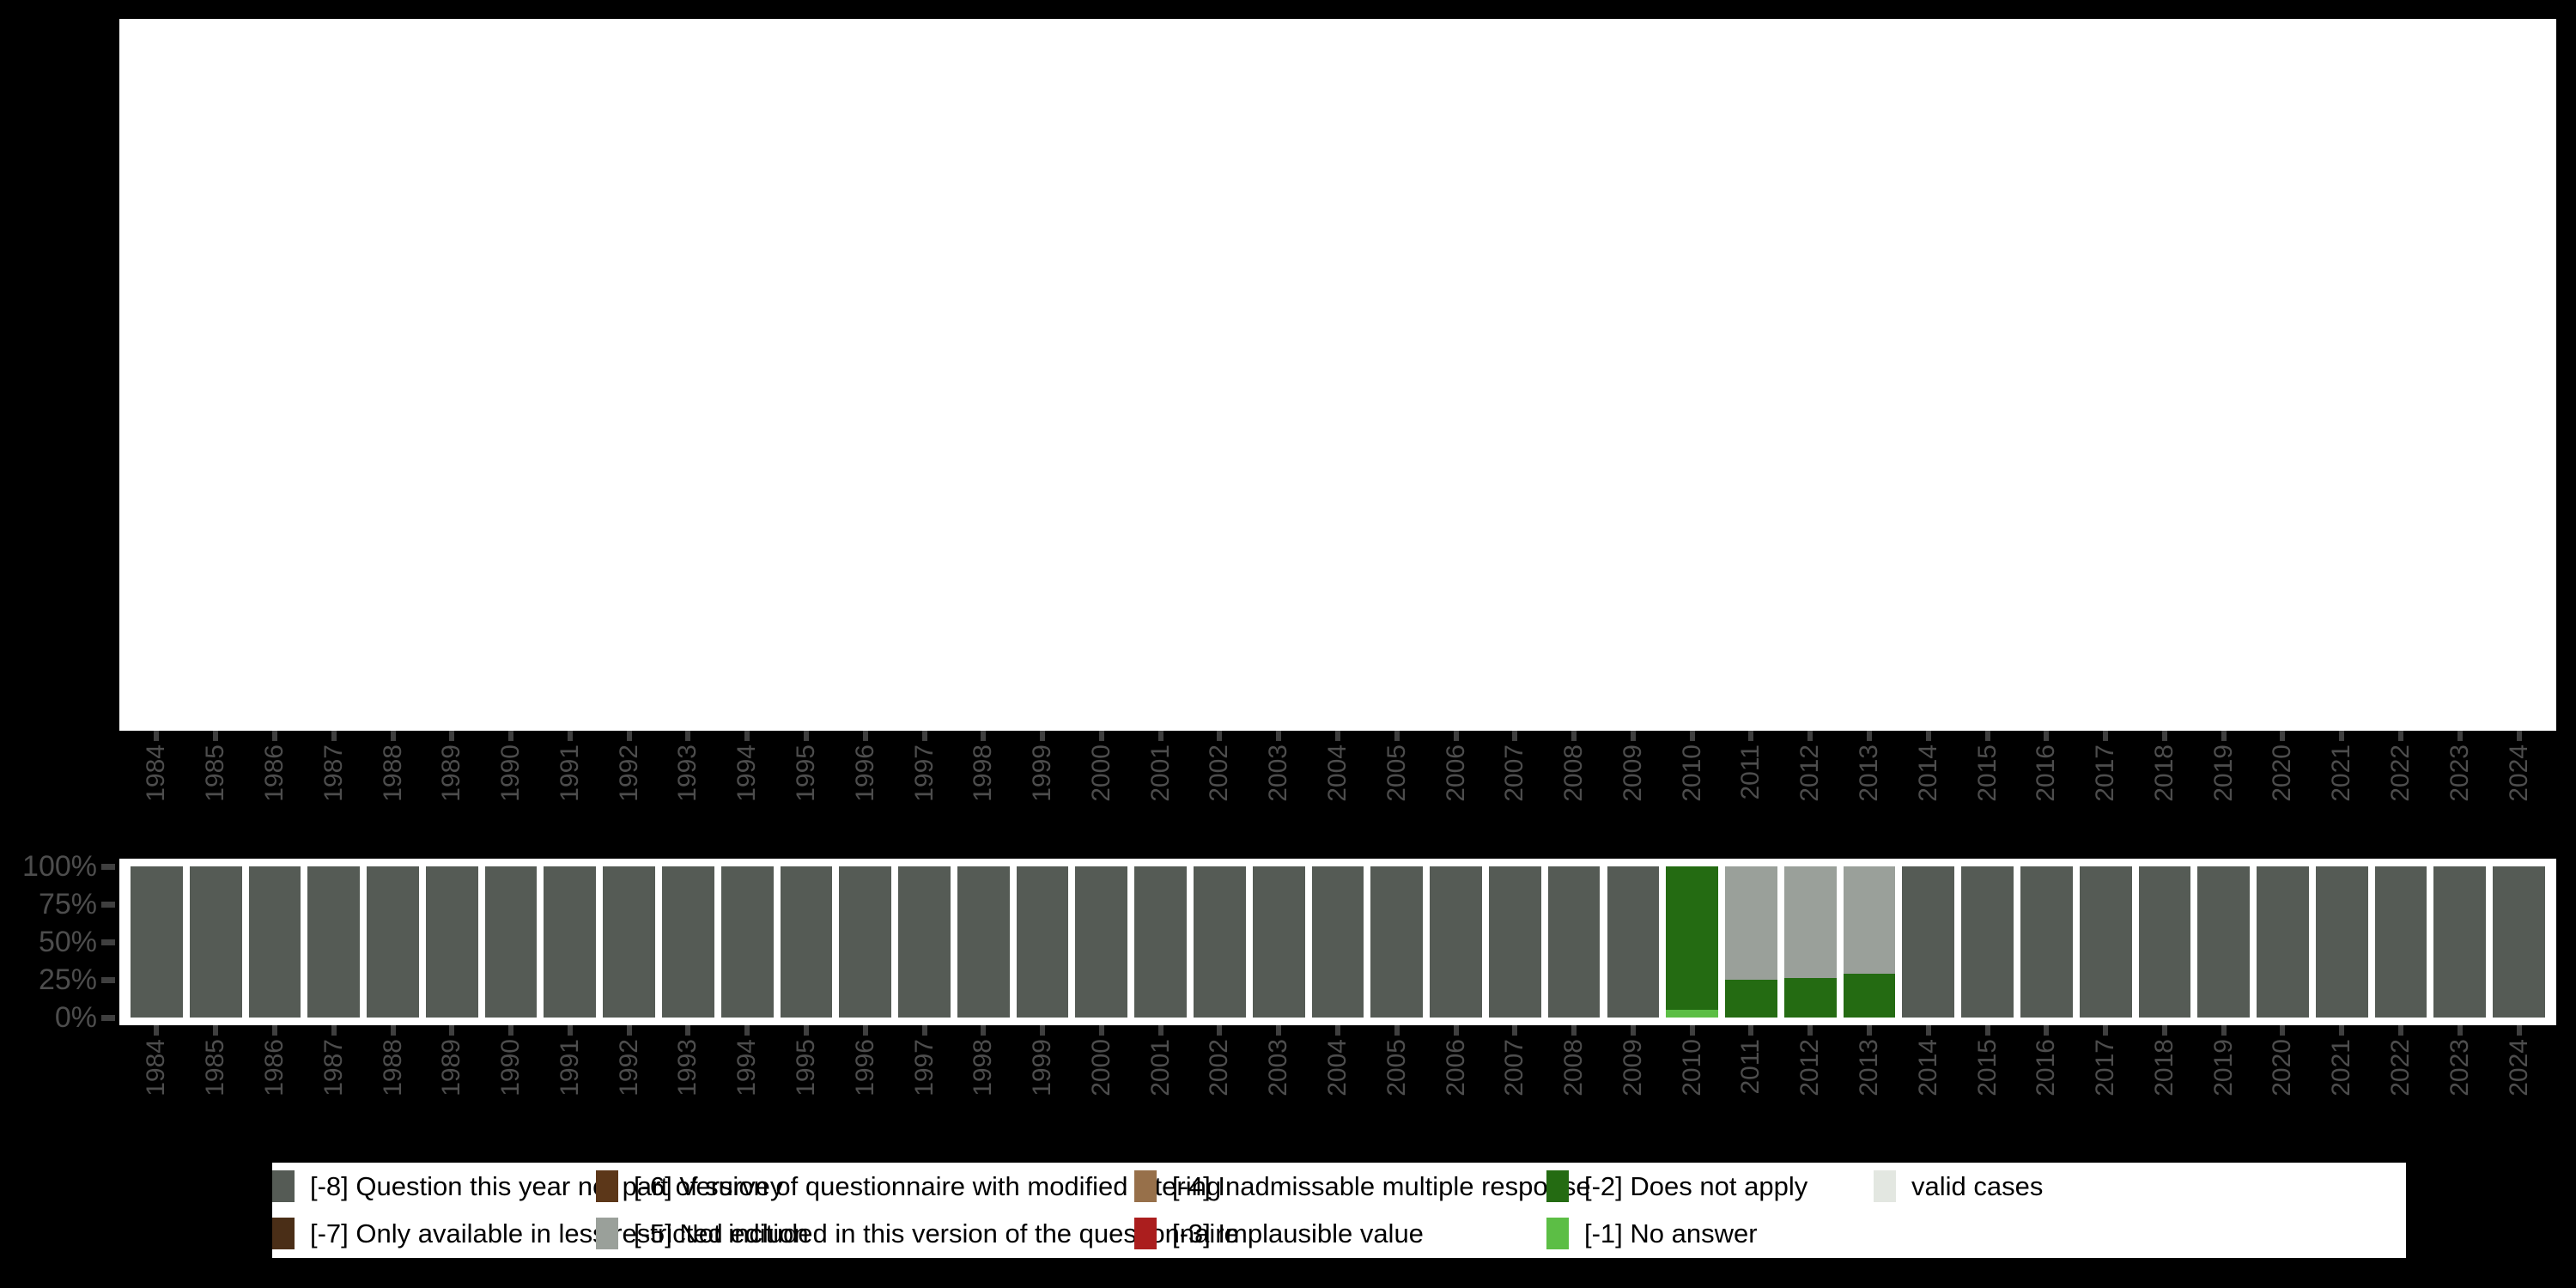 The height and width of the screenshot is (1288, 2576). Describe the element at coordinates (59, 867) in the screenshot. I see `y-axis-label-100: 100%` at that location.